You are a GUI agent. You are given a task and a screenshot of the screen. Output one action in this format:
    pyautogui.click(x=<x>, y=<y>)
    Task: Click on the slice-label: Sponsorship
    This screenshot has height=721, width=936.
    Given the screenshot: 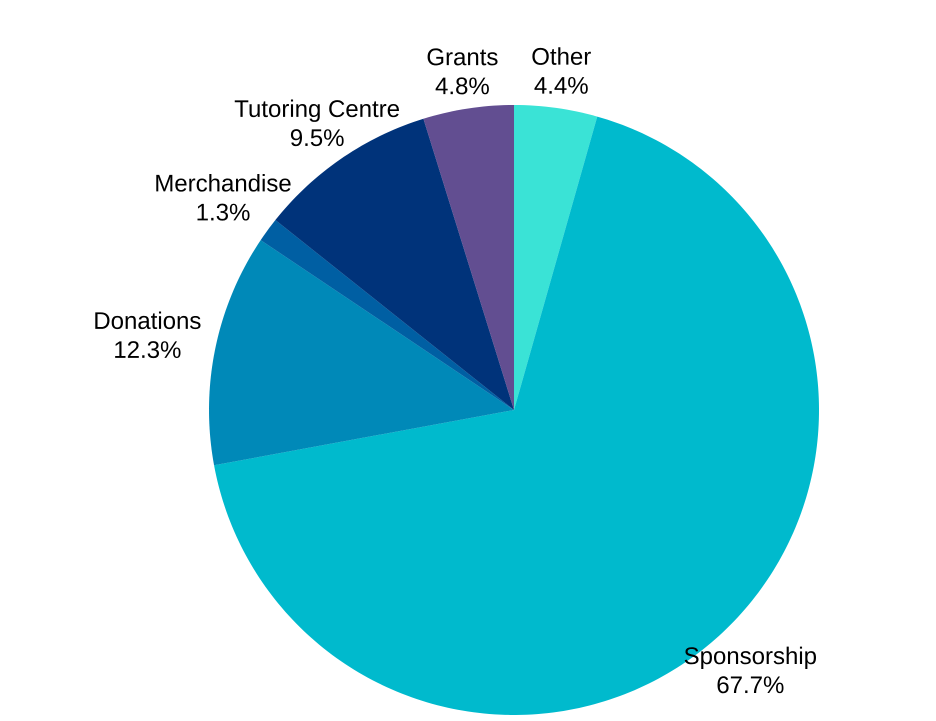 What is the action you would take?
    pyautogui.click(x=750, y=658)
    